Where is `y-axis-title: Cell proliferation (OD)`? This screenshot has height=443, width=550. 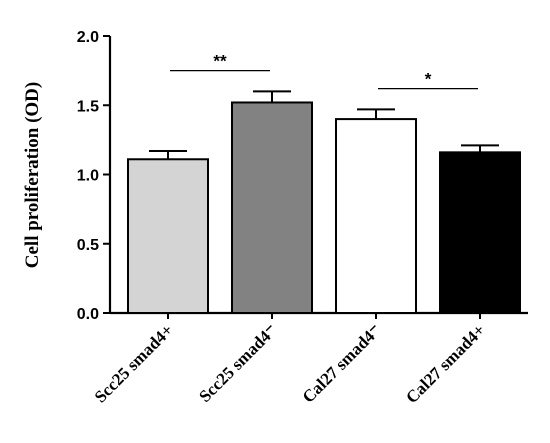 y-axis-title: Cell proliferation (OD) is located at coordinates (32, 175).